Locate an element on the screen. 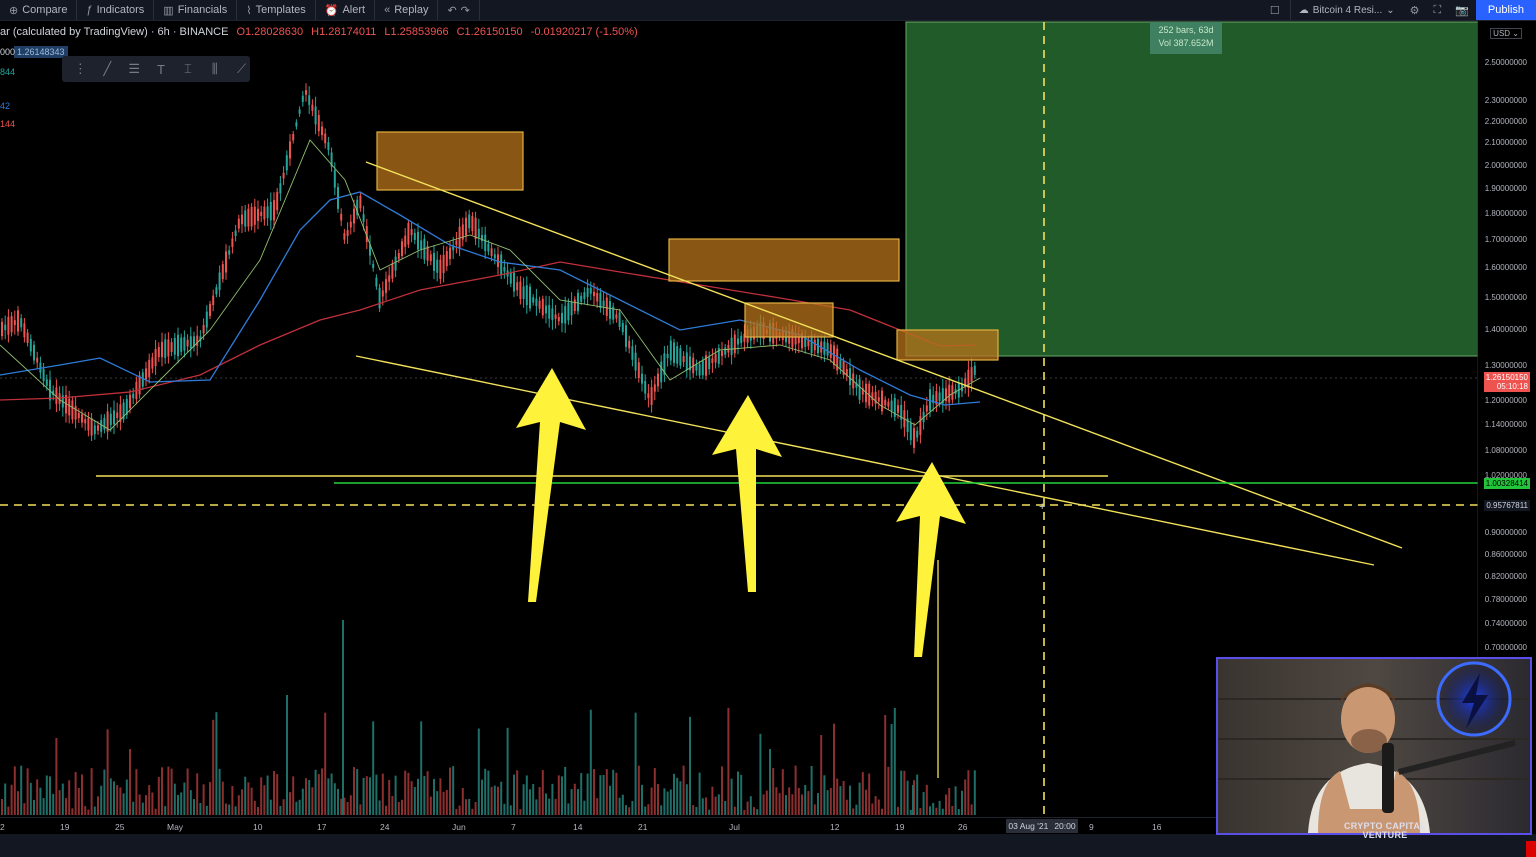  indicators-button: ƒ Indicators is located at coordinates (116, 10).